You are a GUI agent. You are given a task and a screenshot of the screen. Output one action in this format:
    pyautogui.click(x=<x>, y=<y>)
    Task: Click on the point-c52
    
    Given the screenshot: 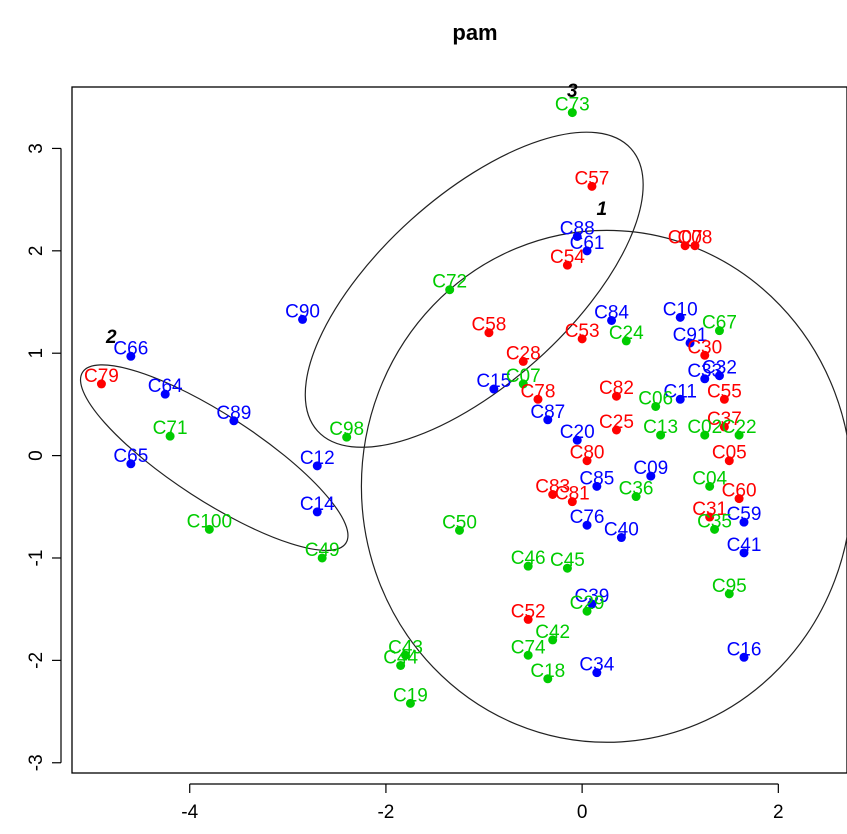 What is the action you would take?
    pyautogui.click(x=528, y=619)
    